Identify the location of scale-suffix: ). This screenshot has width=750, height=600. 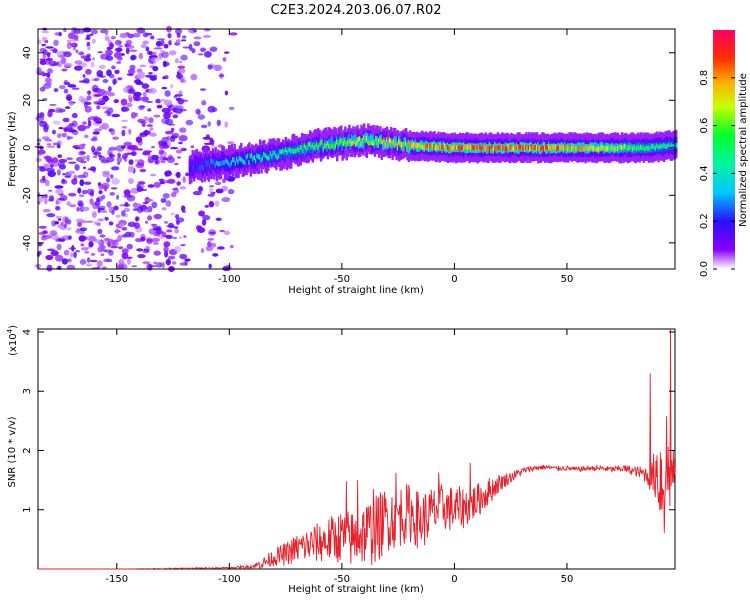
(13, 327).